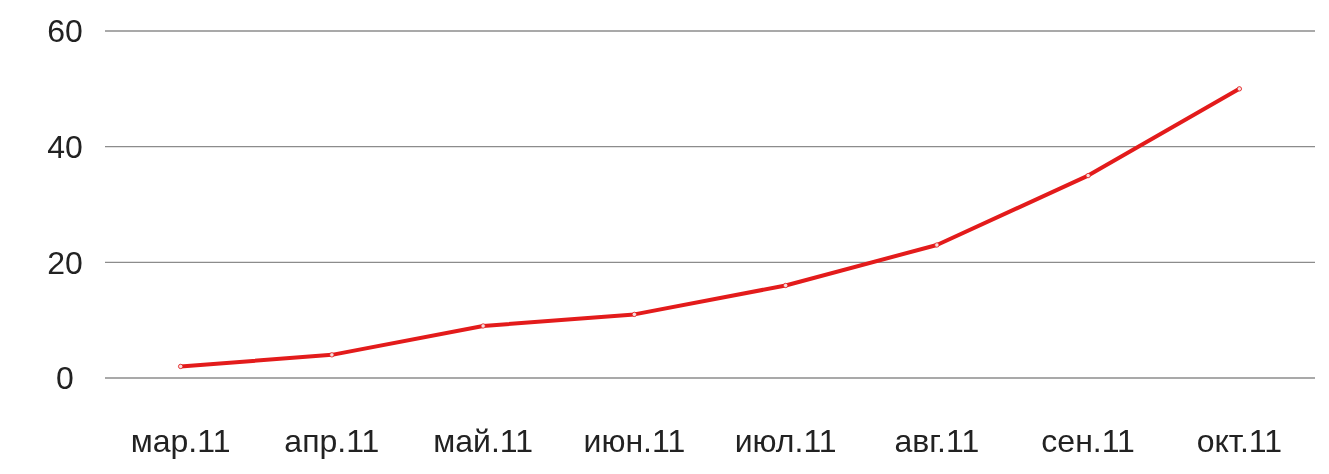 Image resolution: width=1329 pixels, height=474 pixels. I want to click on y-tick-label: 20, so click(65, 262).